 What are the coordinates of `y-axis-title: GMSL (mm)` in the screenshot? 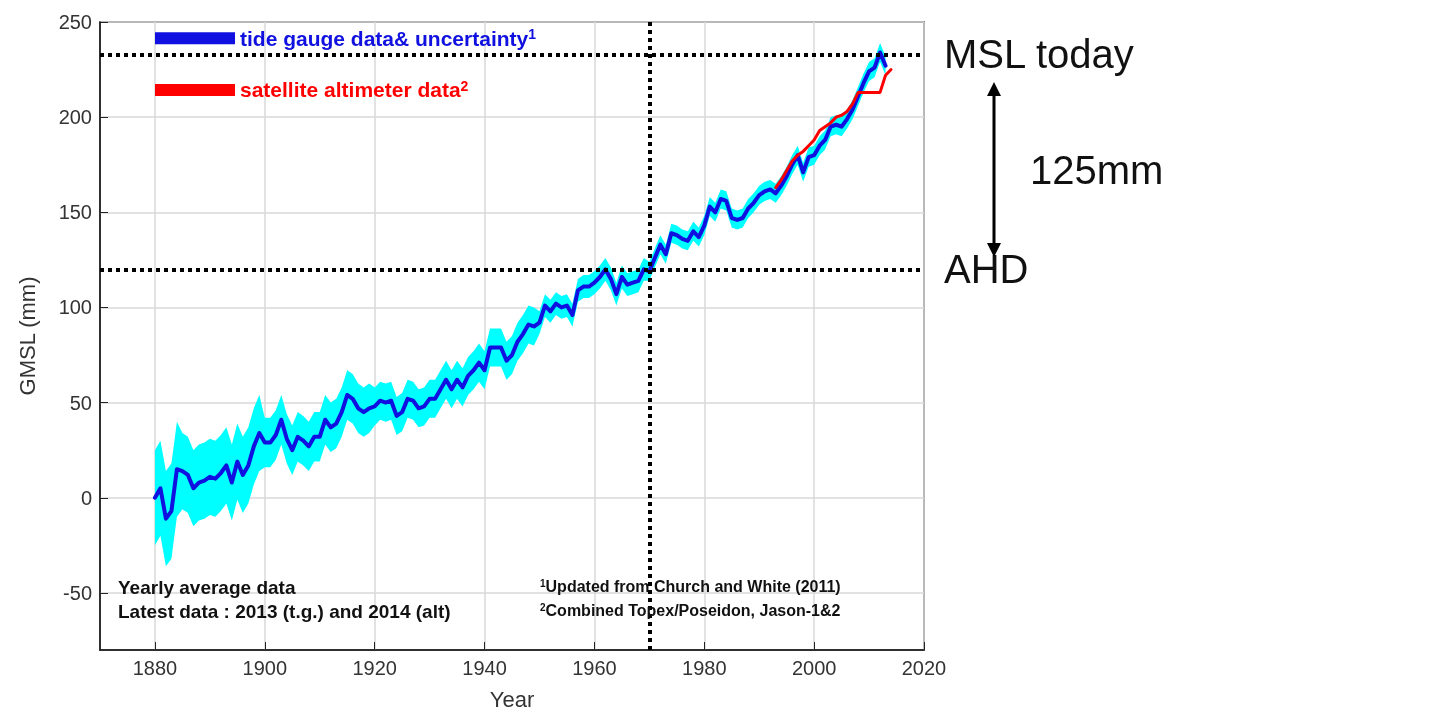 It's located at (27, 336).